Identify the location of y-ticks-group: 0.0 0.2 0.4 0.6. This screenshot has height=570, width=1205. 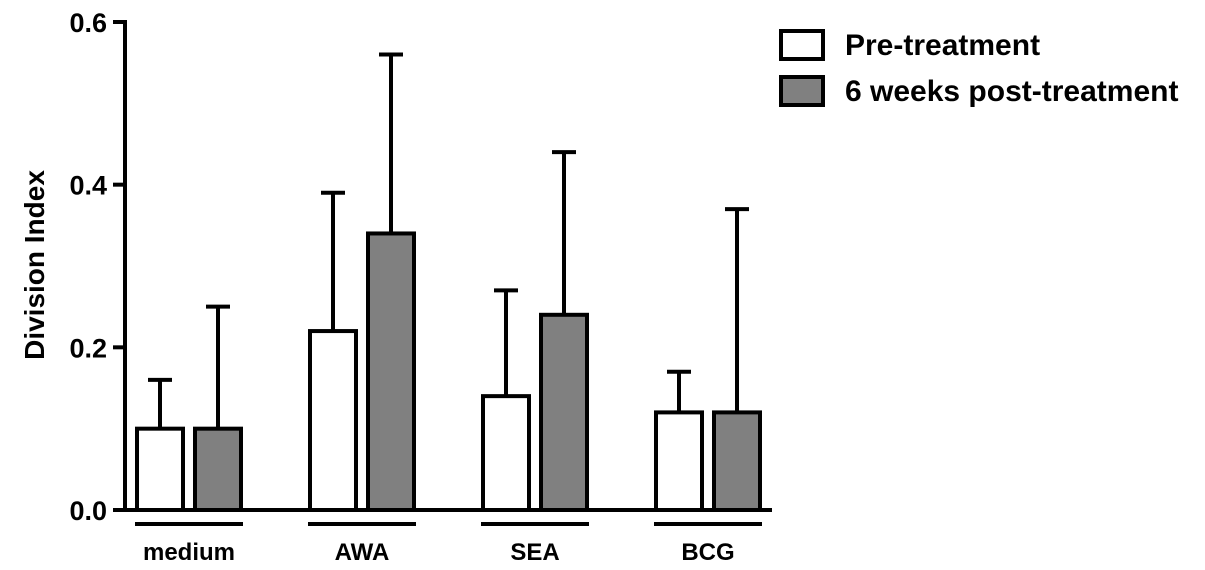
(97, 267).